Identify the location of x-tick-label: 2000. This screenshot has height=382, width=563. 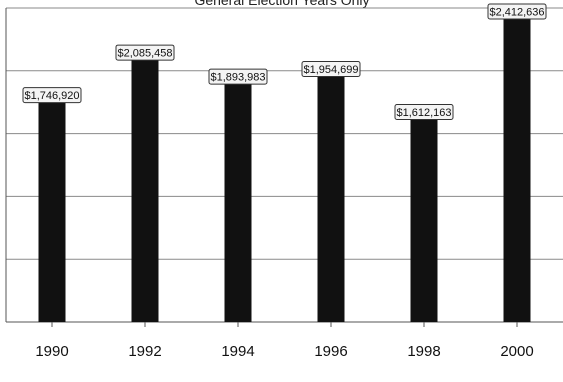
(516, 351).